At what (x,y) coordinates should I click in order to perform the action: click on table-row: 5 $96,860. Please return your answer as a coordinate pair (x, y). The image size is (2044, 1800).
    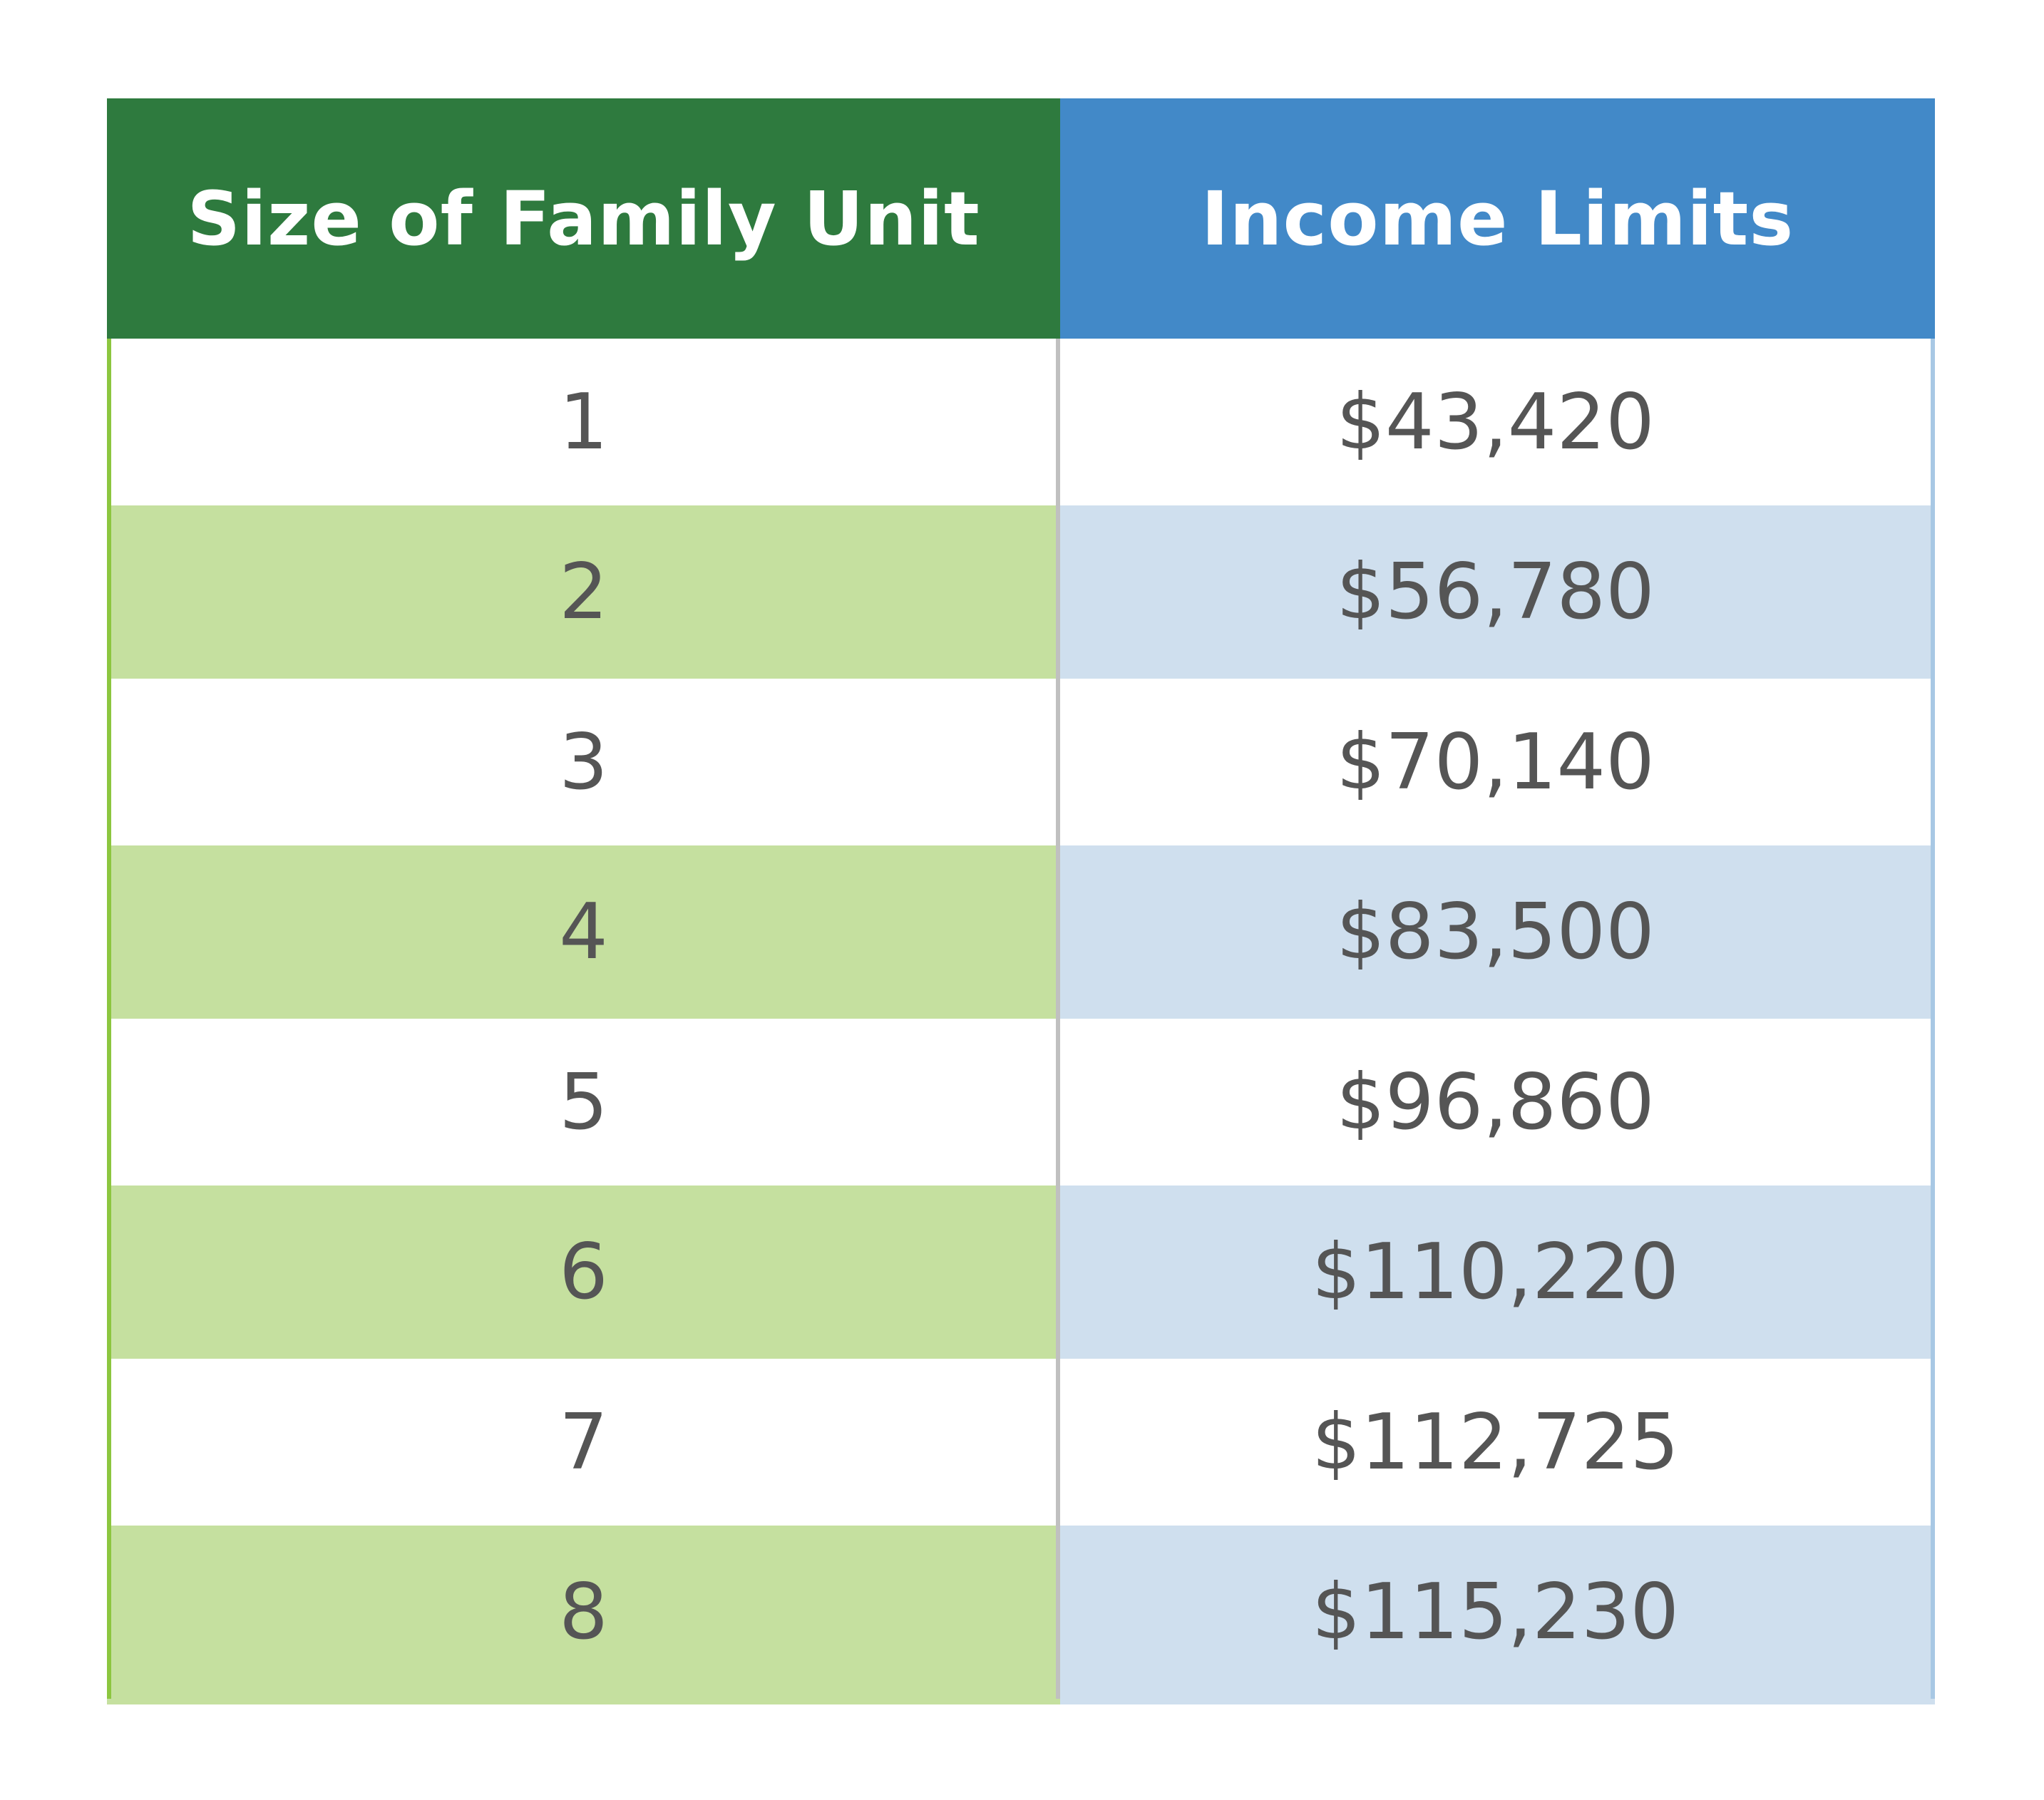
    Looking at the image, I should click on (1021, 1102).